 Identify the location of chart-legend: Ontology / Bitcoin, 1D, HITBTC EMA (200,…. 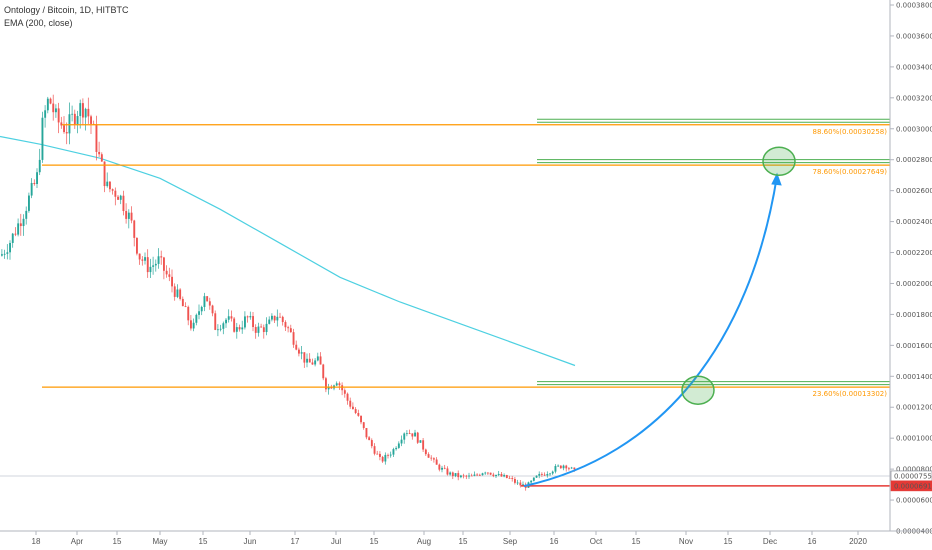
(66, 17).